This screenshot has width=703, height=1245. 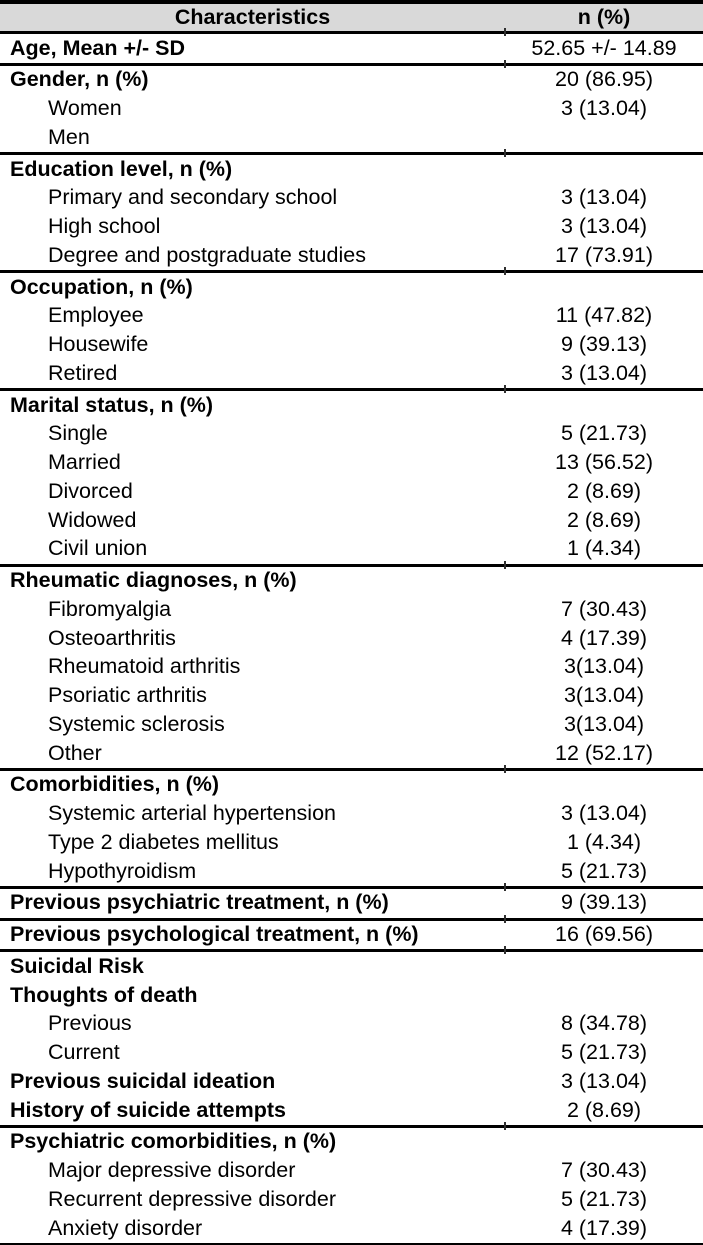 What do you see at coordinates (90, 1023) in the screenshot?
I see `characteristic-cell: Previous` at bounding box center [90, 1023].